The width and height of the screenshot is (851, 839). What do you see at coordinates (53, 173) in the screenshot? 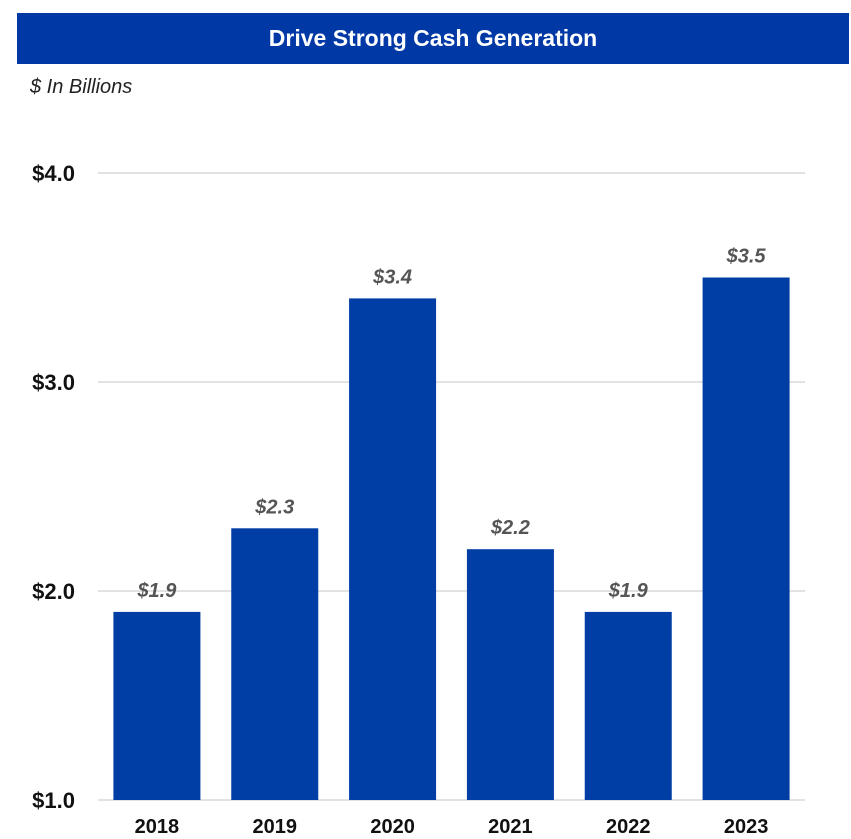
I see `y-tick-label: $4.0` at bounding box center [53, 173].